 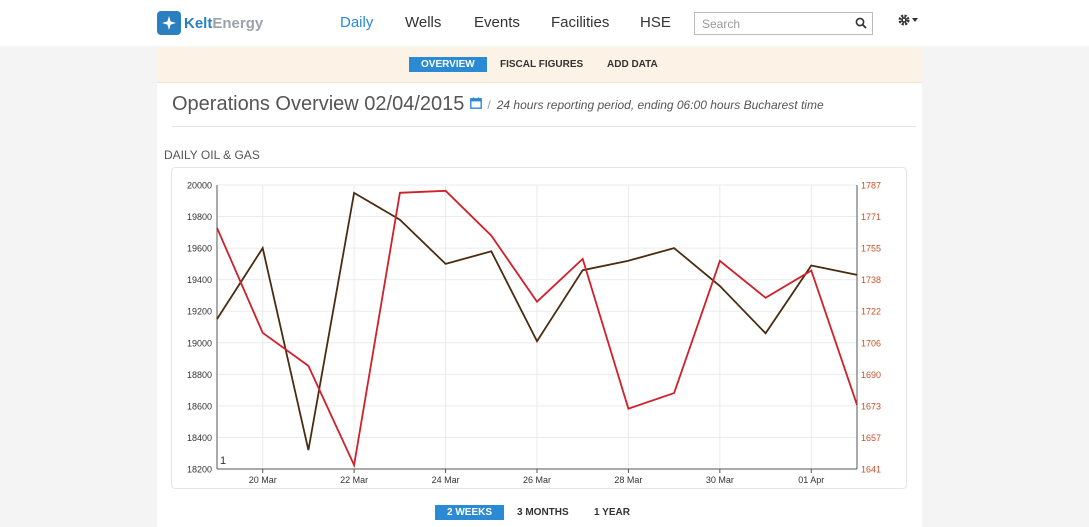 What do you see at coordinates (357, 22) in the screenshot?
I see `nav-daily: Daily` at bounding box center [357, 22].